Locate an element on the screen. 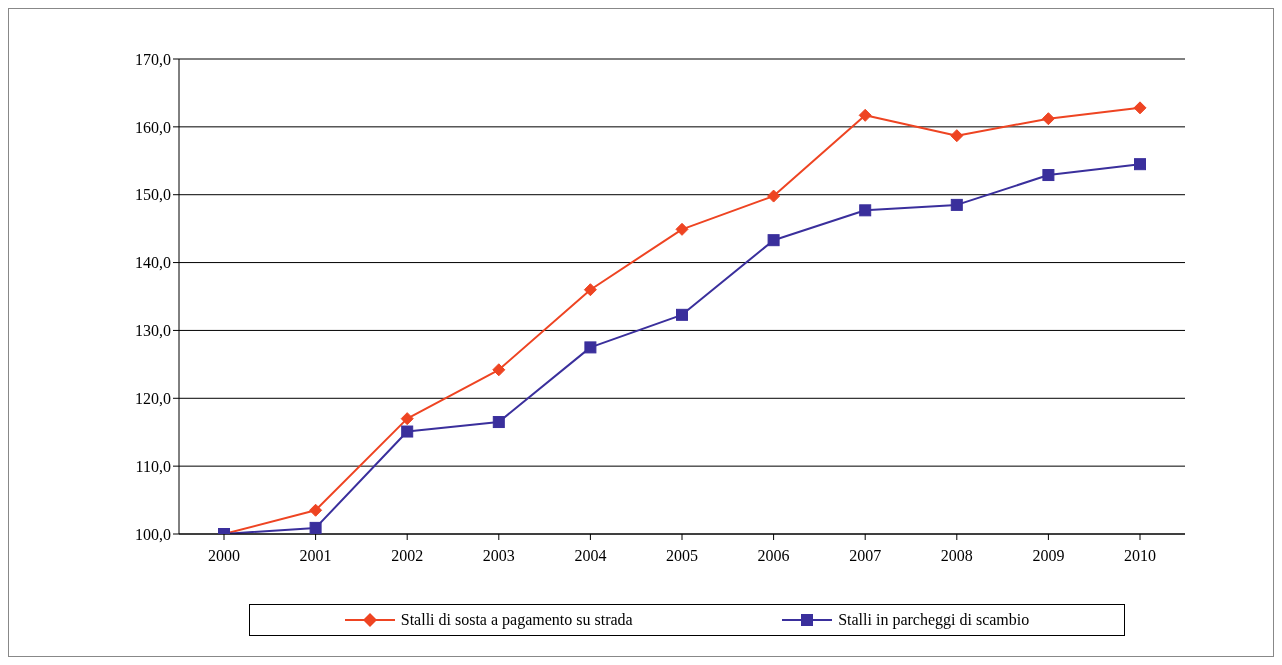 This screenshot has height=665, width=1282. x-tick-label: 2006 is located at coordinates (773, 556).